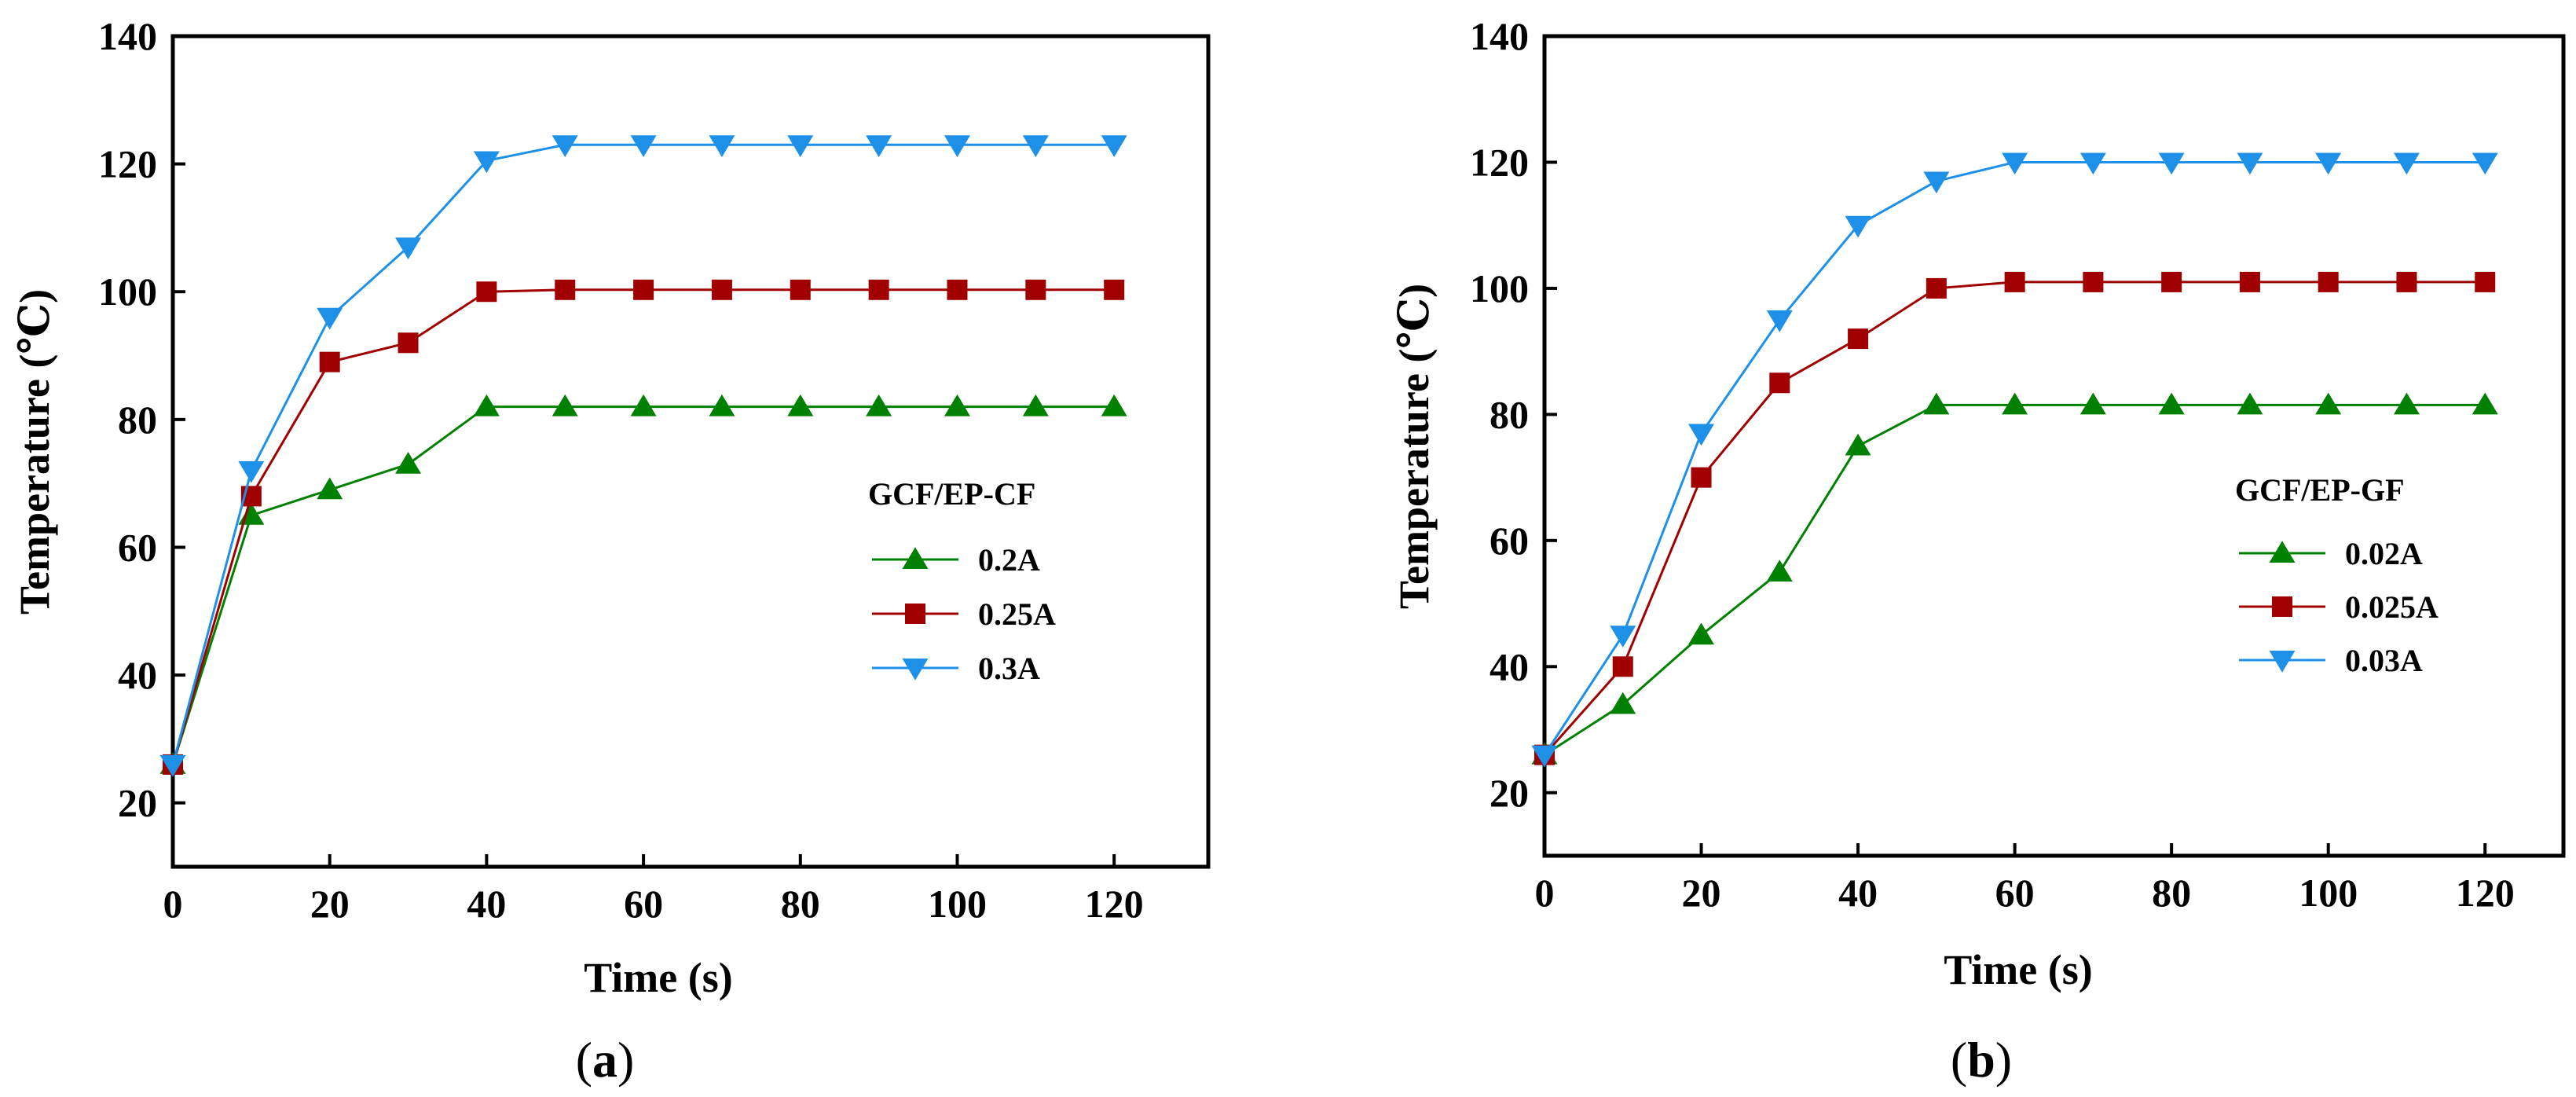 Image resolution: width=2576 pixels, height=1097 pixels. I want to click on legend-label: 0.2A, so click(1009, 560).